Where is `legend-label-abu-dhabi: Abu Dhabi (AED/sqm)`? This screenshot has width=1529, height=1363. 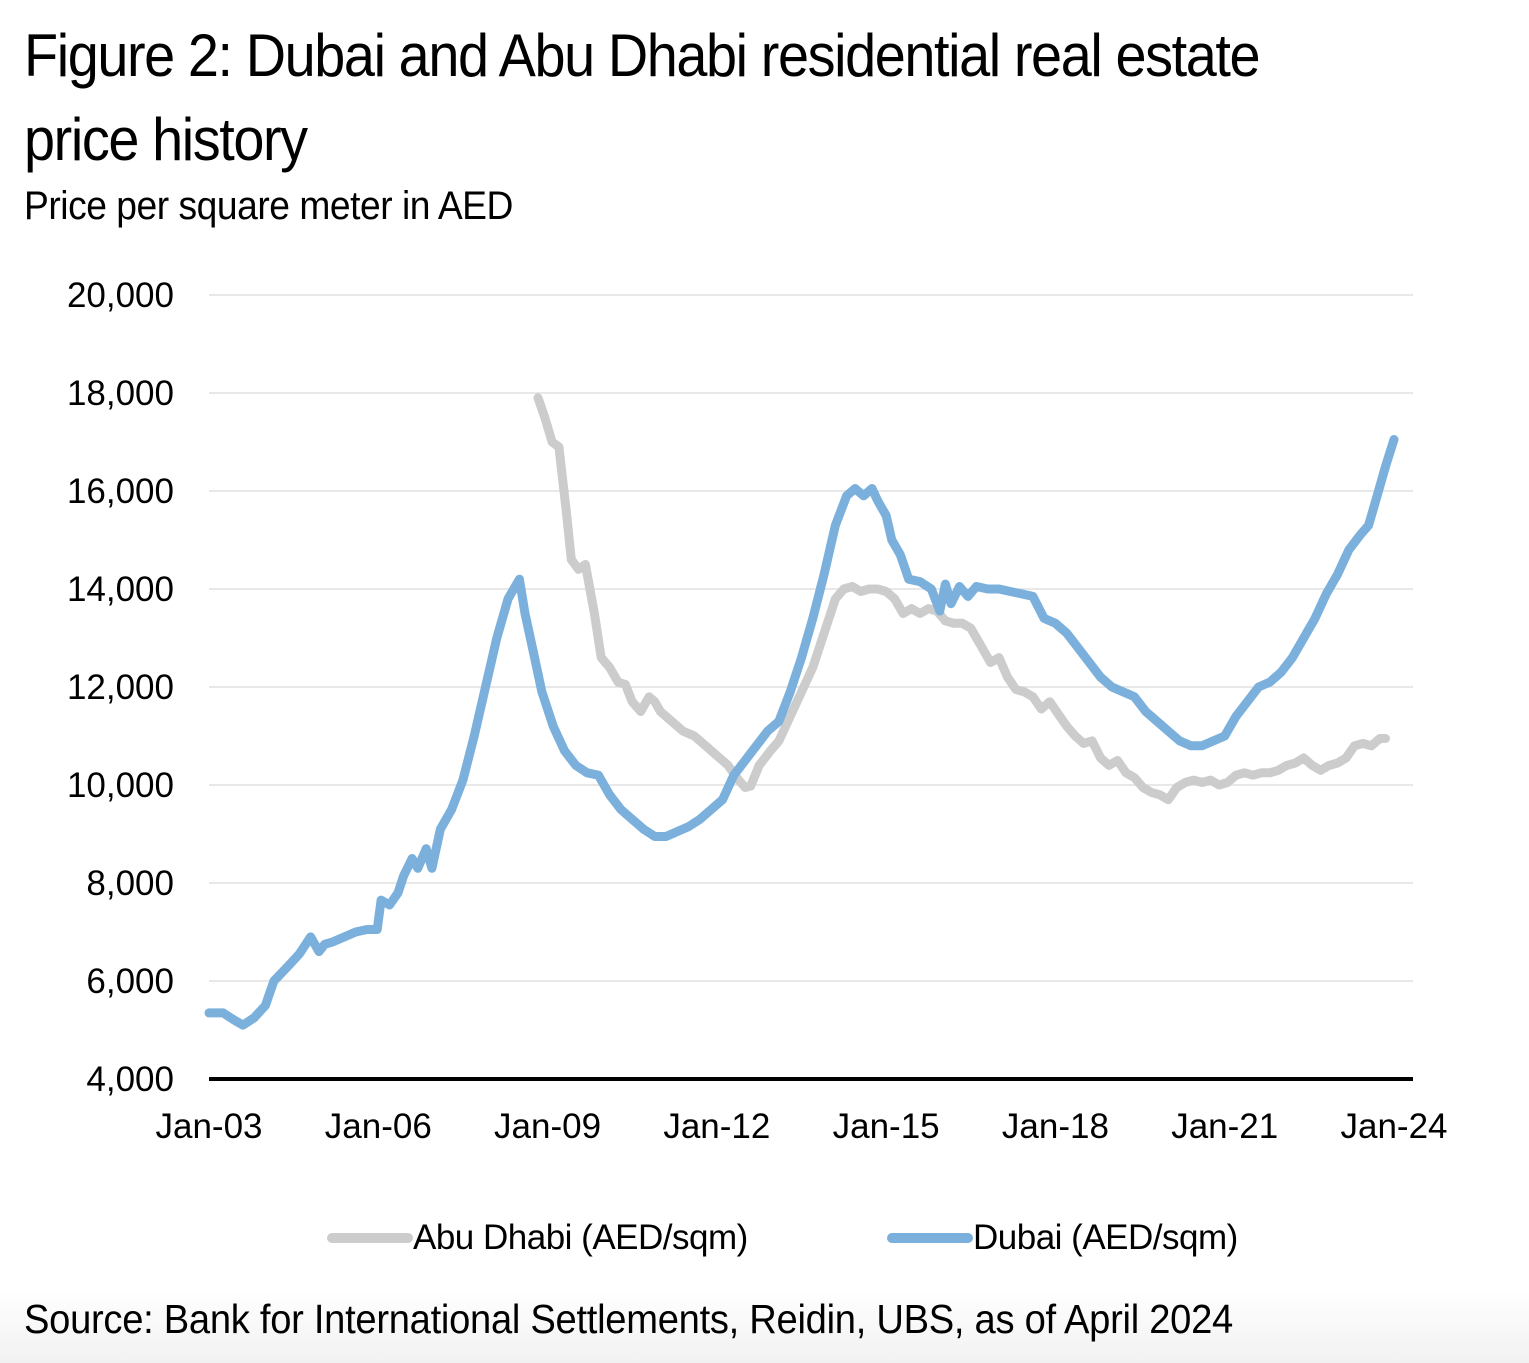
legend-label-abu-dhabi: Abu Dhabi (AED/sqm) is located at coordinates (580, 1237).